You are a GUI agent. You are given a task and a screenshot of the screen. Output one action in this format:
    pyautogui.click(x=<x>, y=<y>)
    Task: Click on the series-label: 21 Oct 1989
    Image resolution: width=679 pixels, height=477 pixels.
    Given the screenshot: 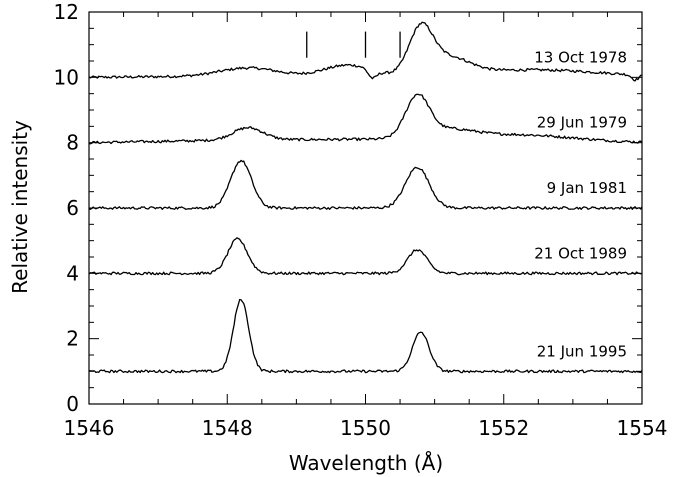 What is the action you would take?
    pyautogui.click(x=580, y=253)
    